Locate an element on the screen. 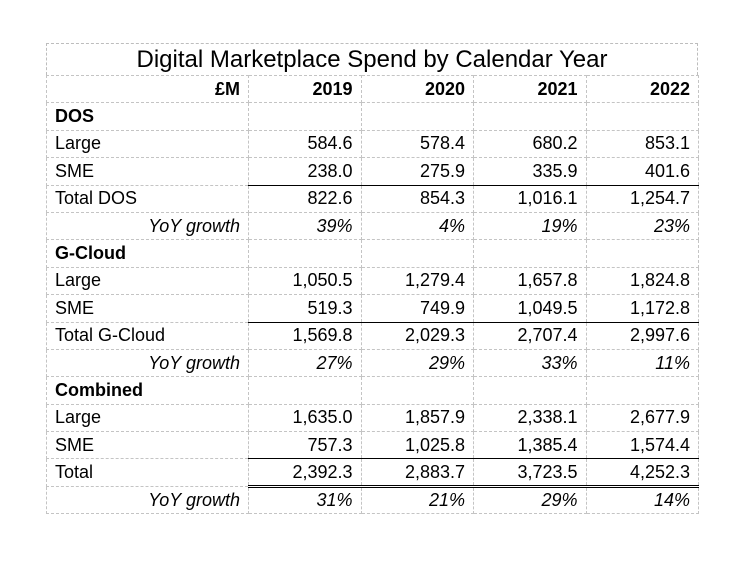 The height and width of the screenshot is (565, 746). value-cell: 1,016.1 is located at coordinates (530, 198).